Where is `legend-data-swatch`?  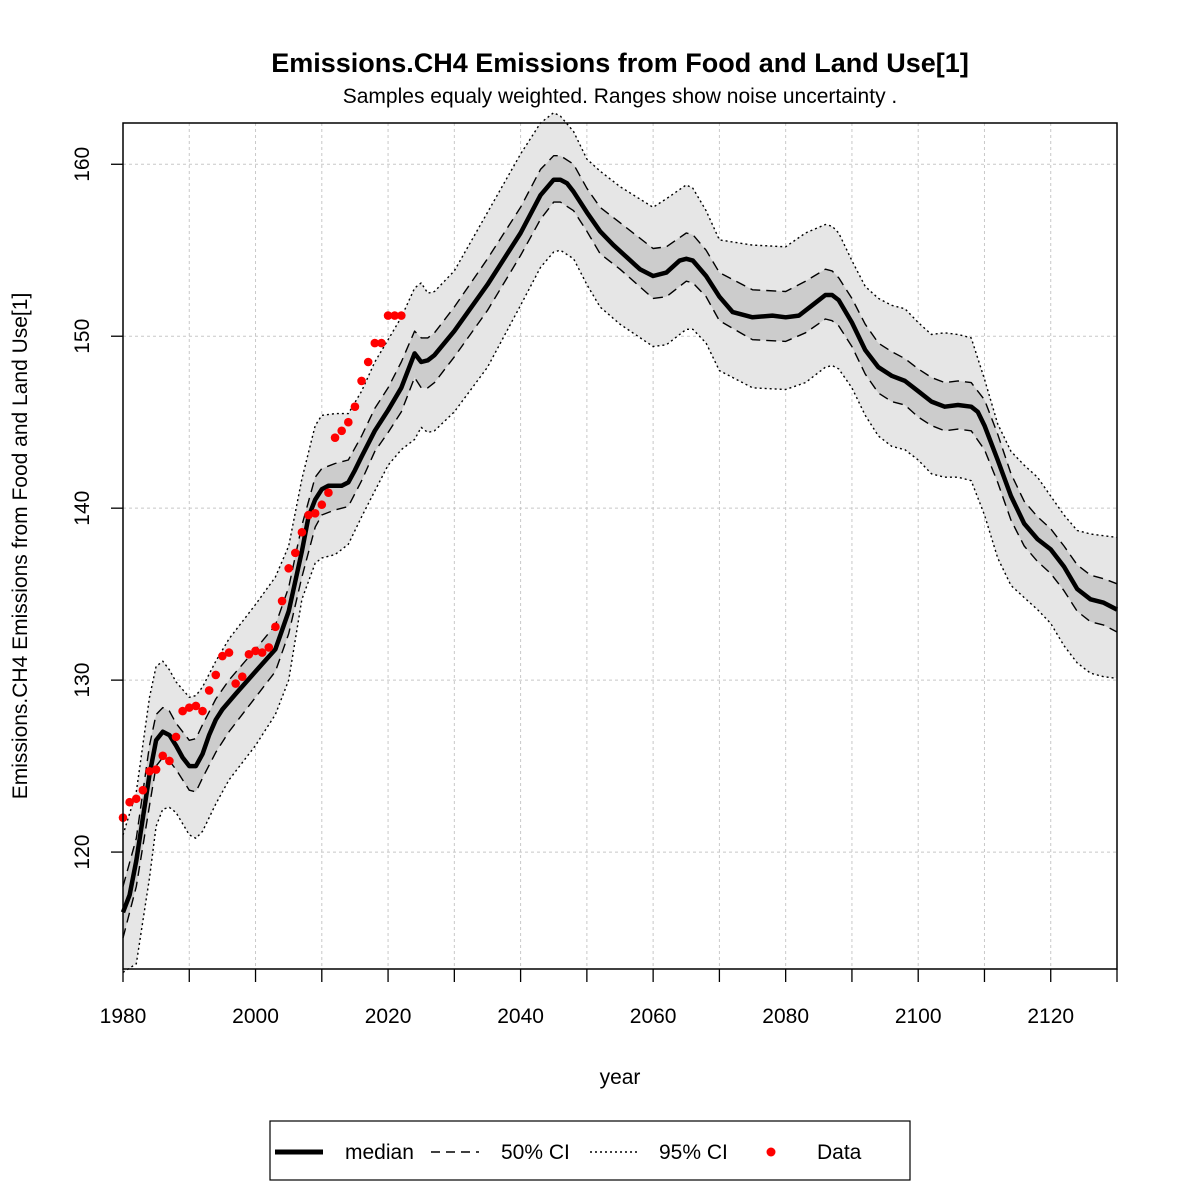 legend-data-swatch is located at coordinates (771, 1152).